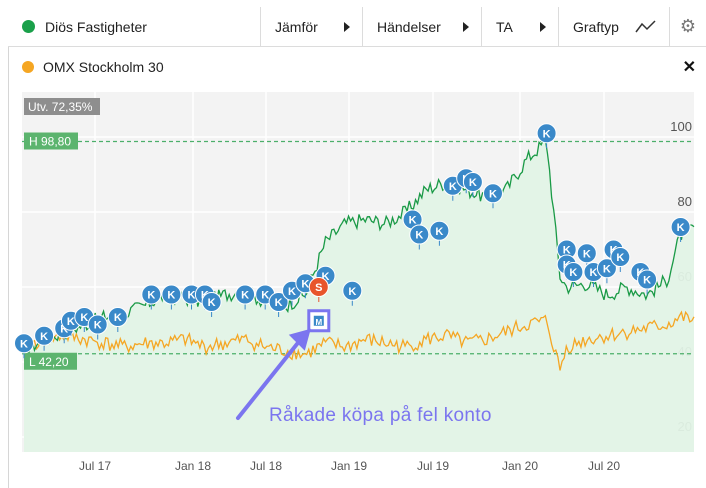  What do you see at coordinates (299, 339) in the screenshot?
I see `annotation-arrow-head` at bounding box center [299, 339].